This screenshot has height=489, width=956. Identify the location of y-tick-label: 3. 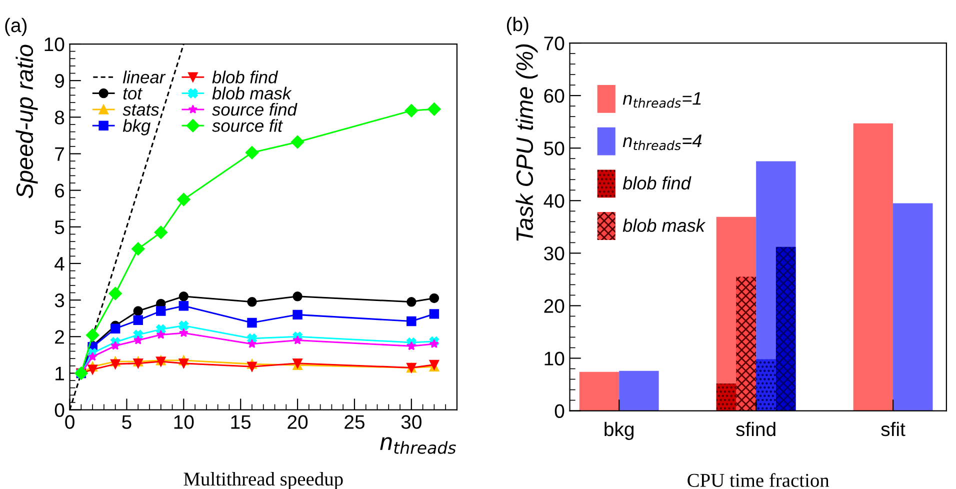
(59, 301).